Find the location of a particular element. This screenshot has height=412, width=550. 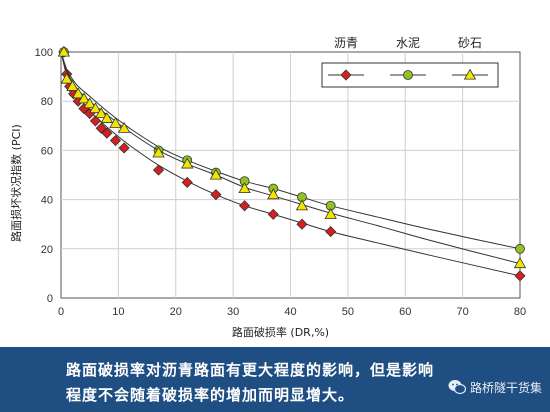

x-tick-label: 50 is located at coordinates (348, 312).